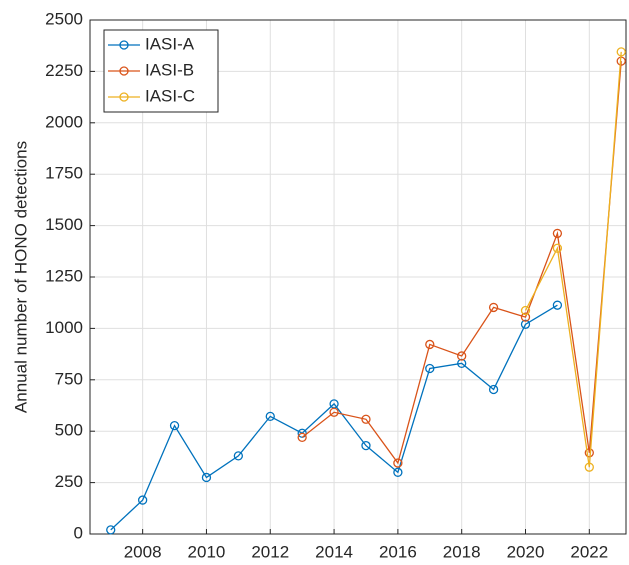 The width and height of the screenshot is (629, 565). I want to click on x-tick-label: 2022, so click(589, 551).